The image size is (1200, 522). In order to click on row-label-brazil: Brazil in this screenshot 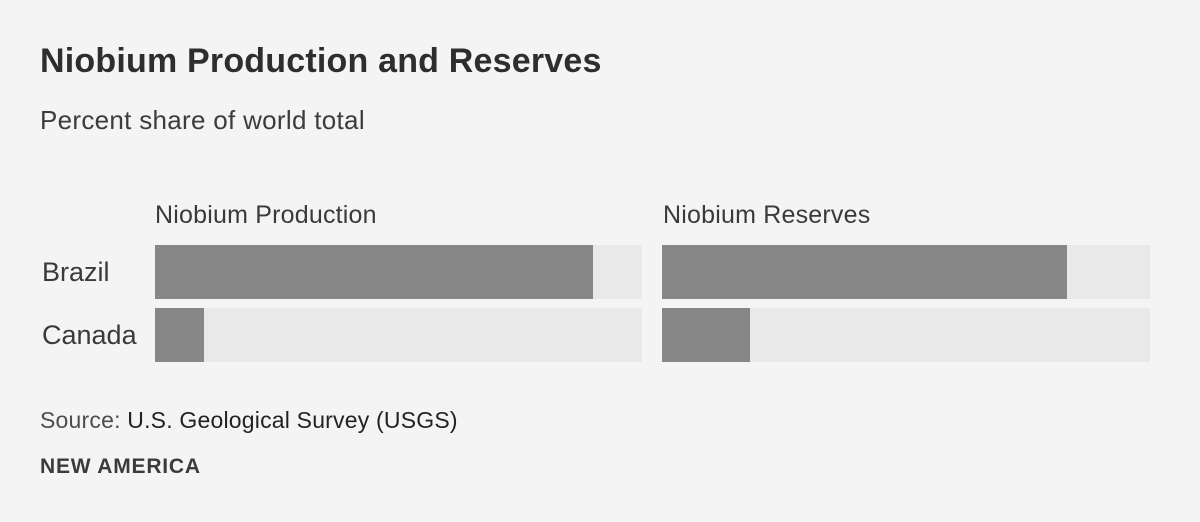, I will do `click(76, 272)`.